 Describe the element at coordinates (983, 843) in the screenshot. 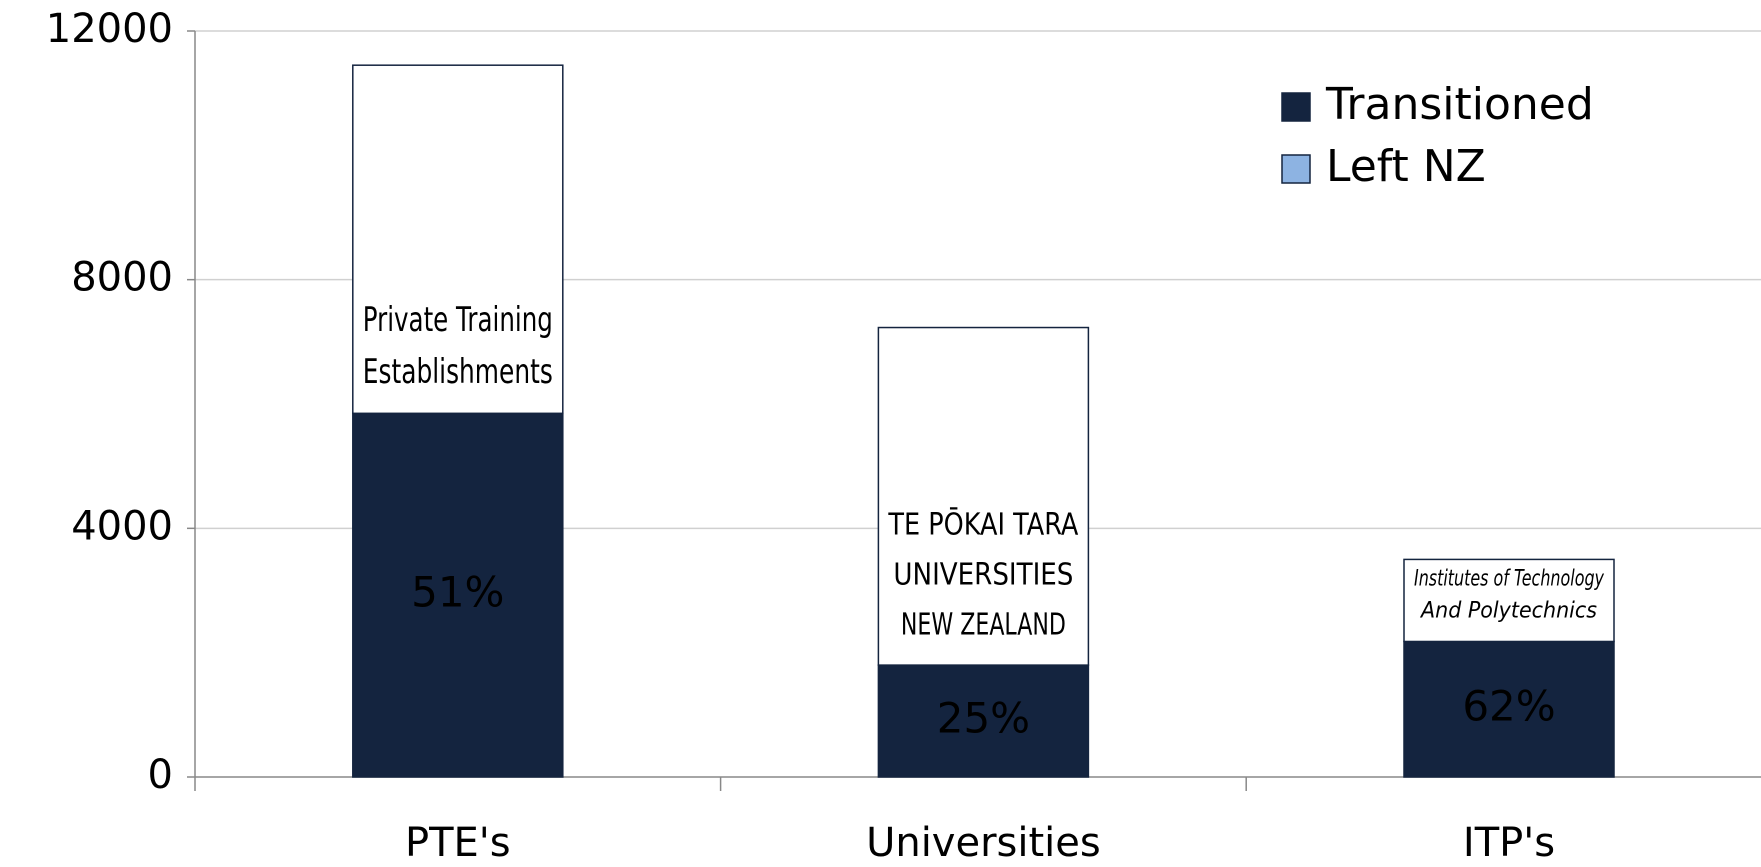

I see `x-tick-label: Universities` at that location.